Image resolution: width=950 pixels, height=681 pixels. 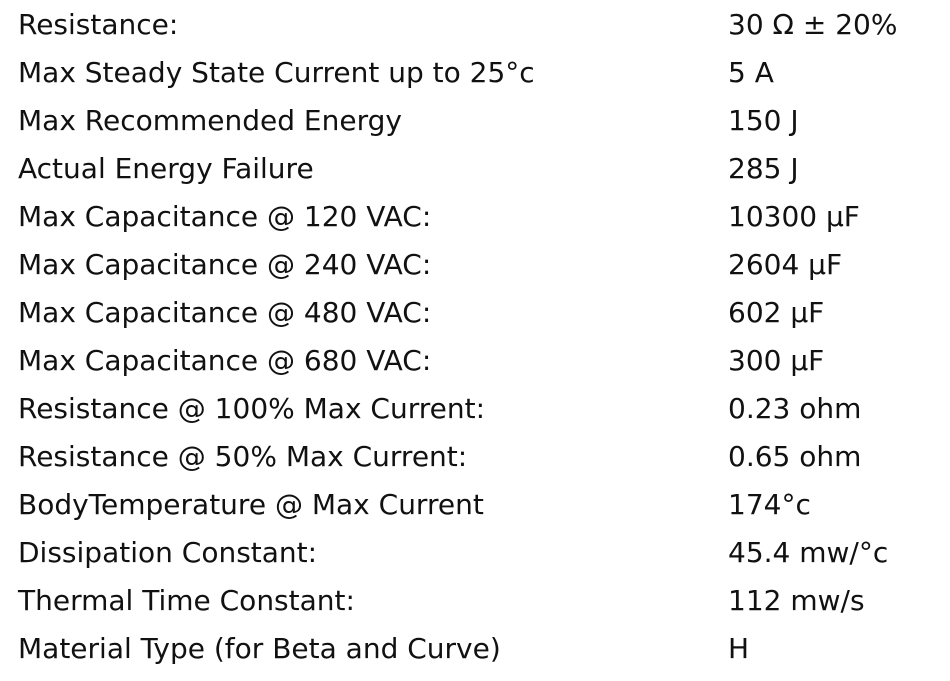 I want to click on spec-value: 300 µF, so click(x=776, y=360).